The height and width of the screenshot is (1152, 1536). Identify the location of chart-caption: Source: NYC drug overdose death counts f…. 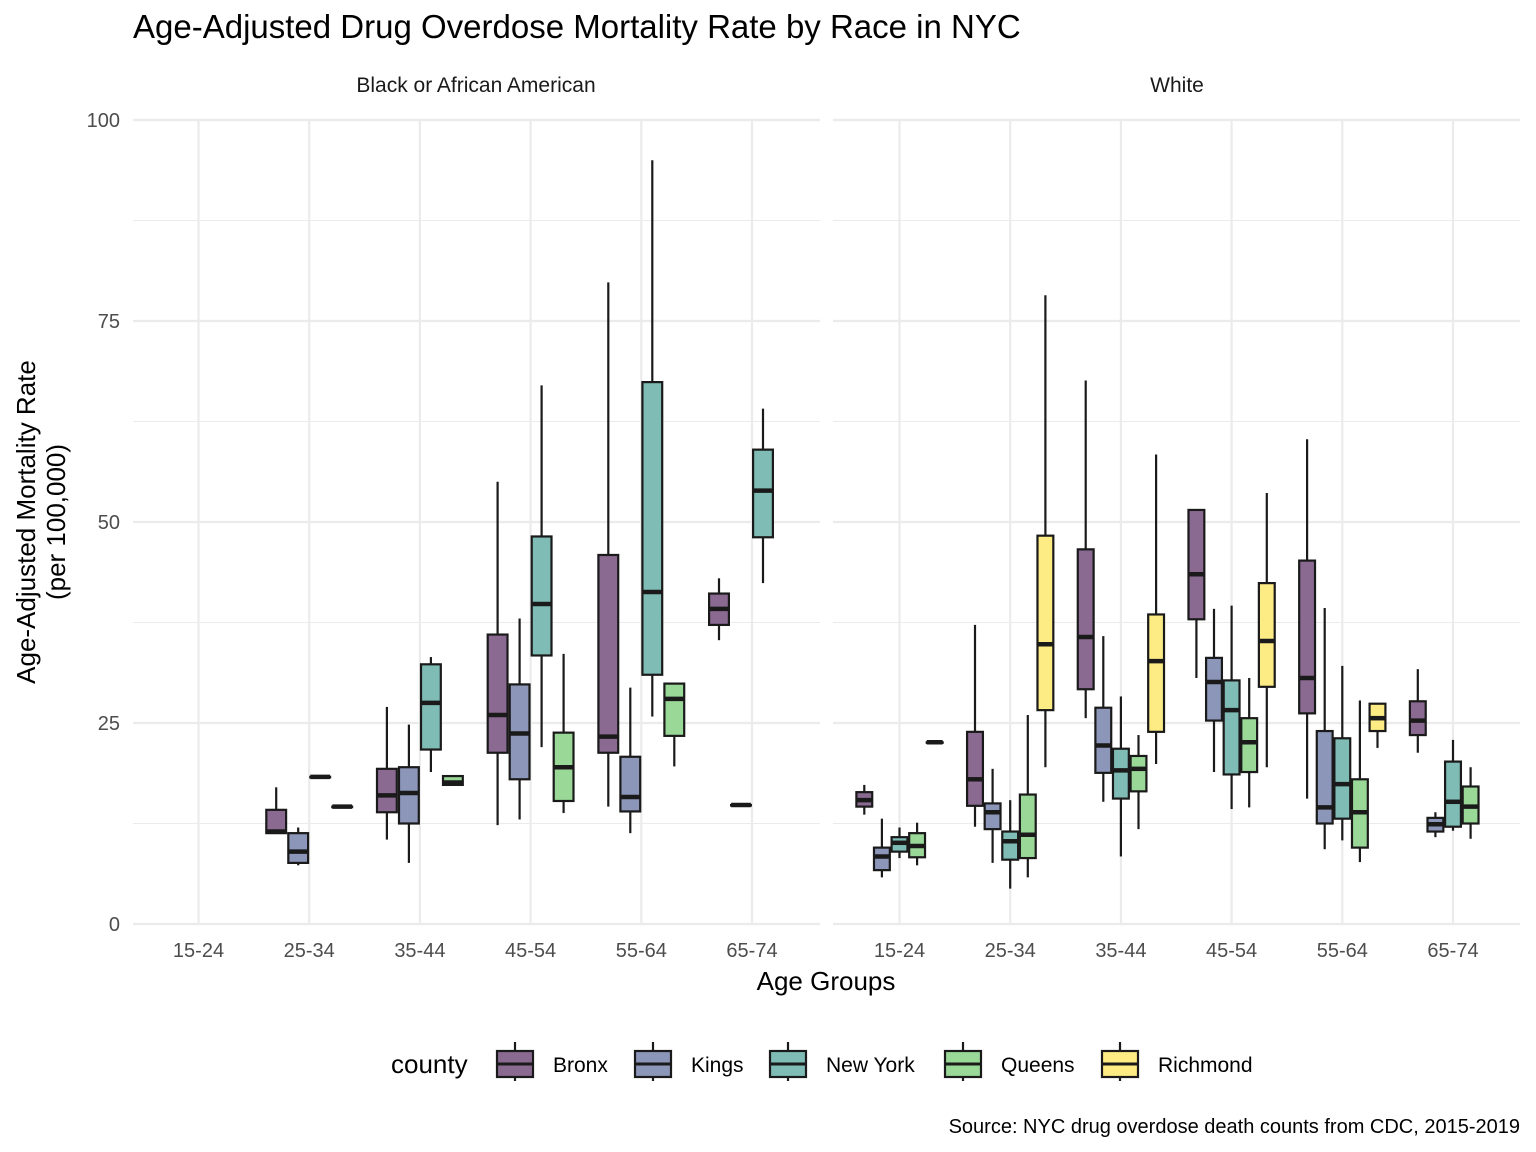
(1234, 1127).